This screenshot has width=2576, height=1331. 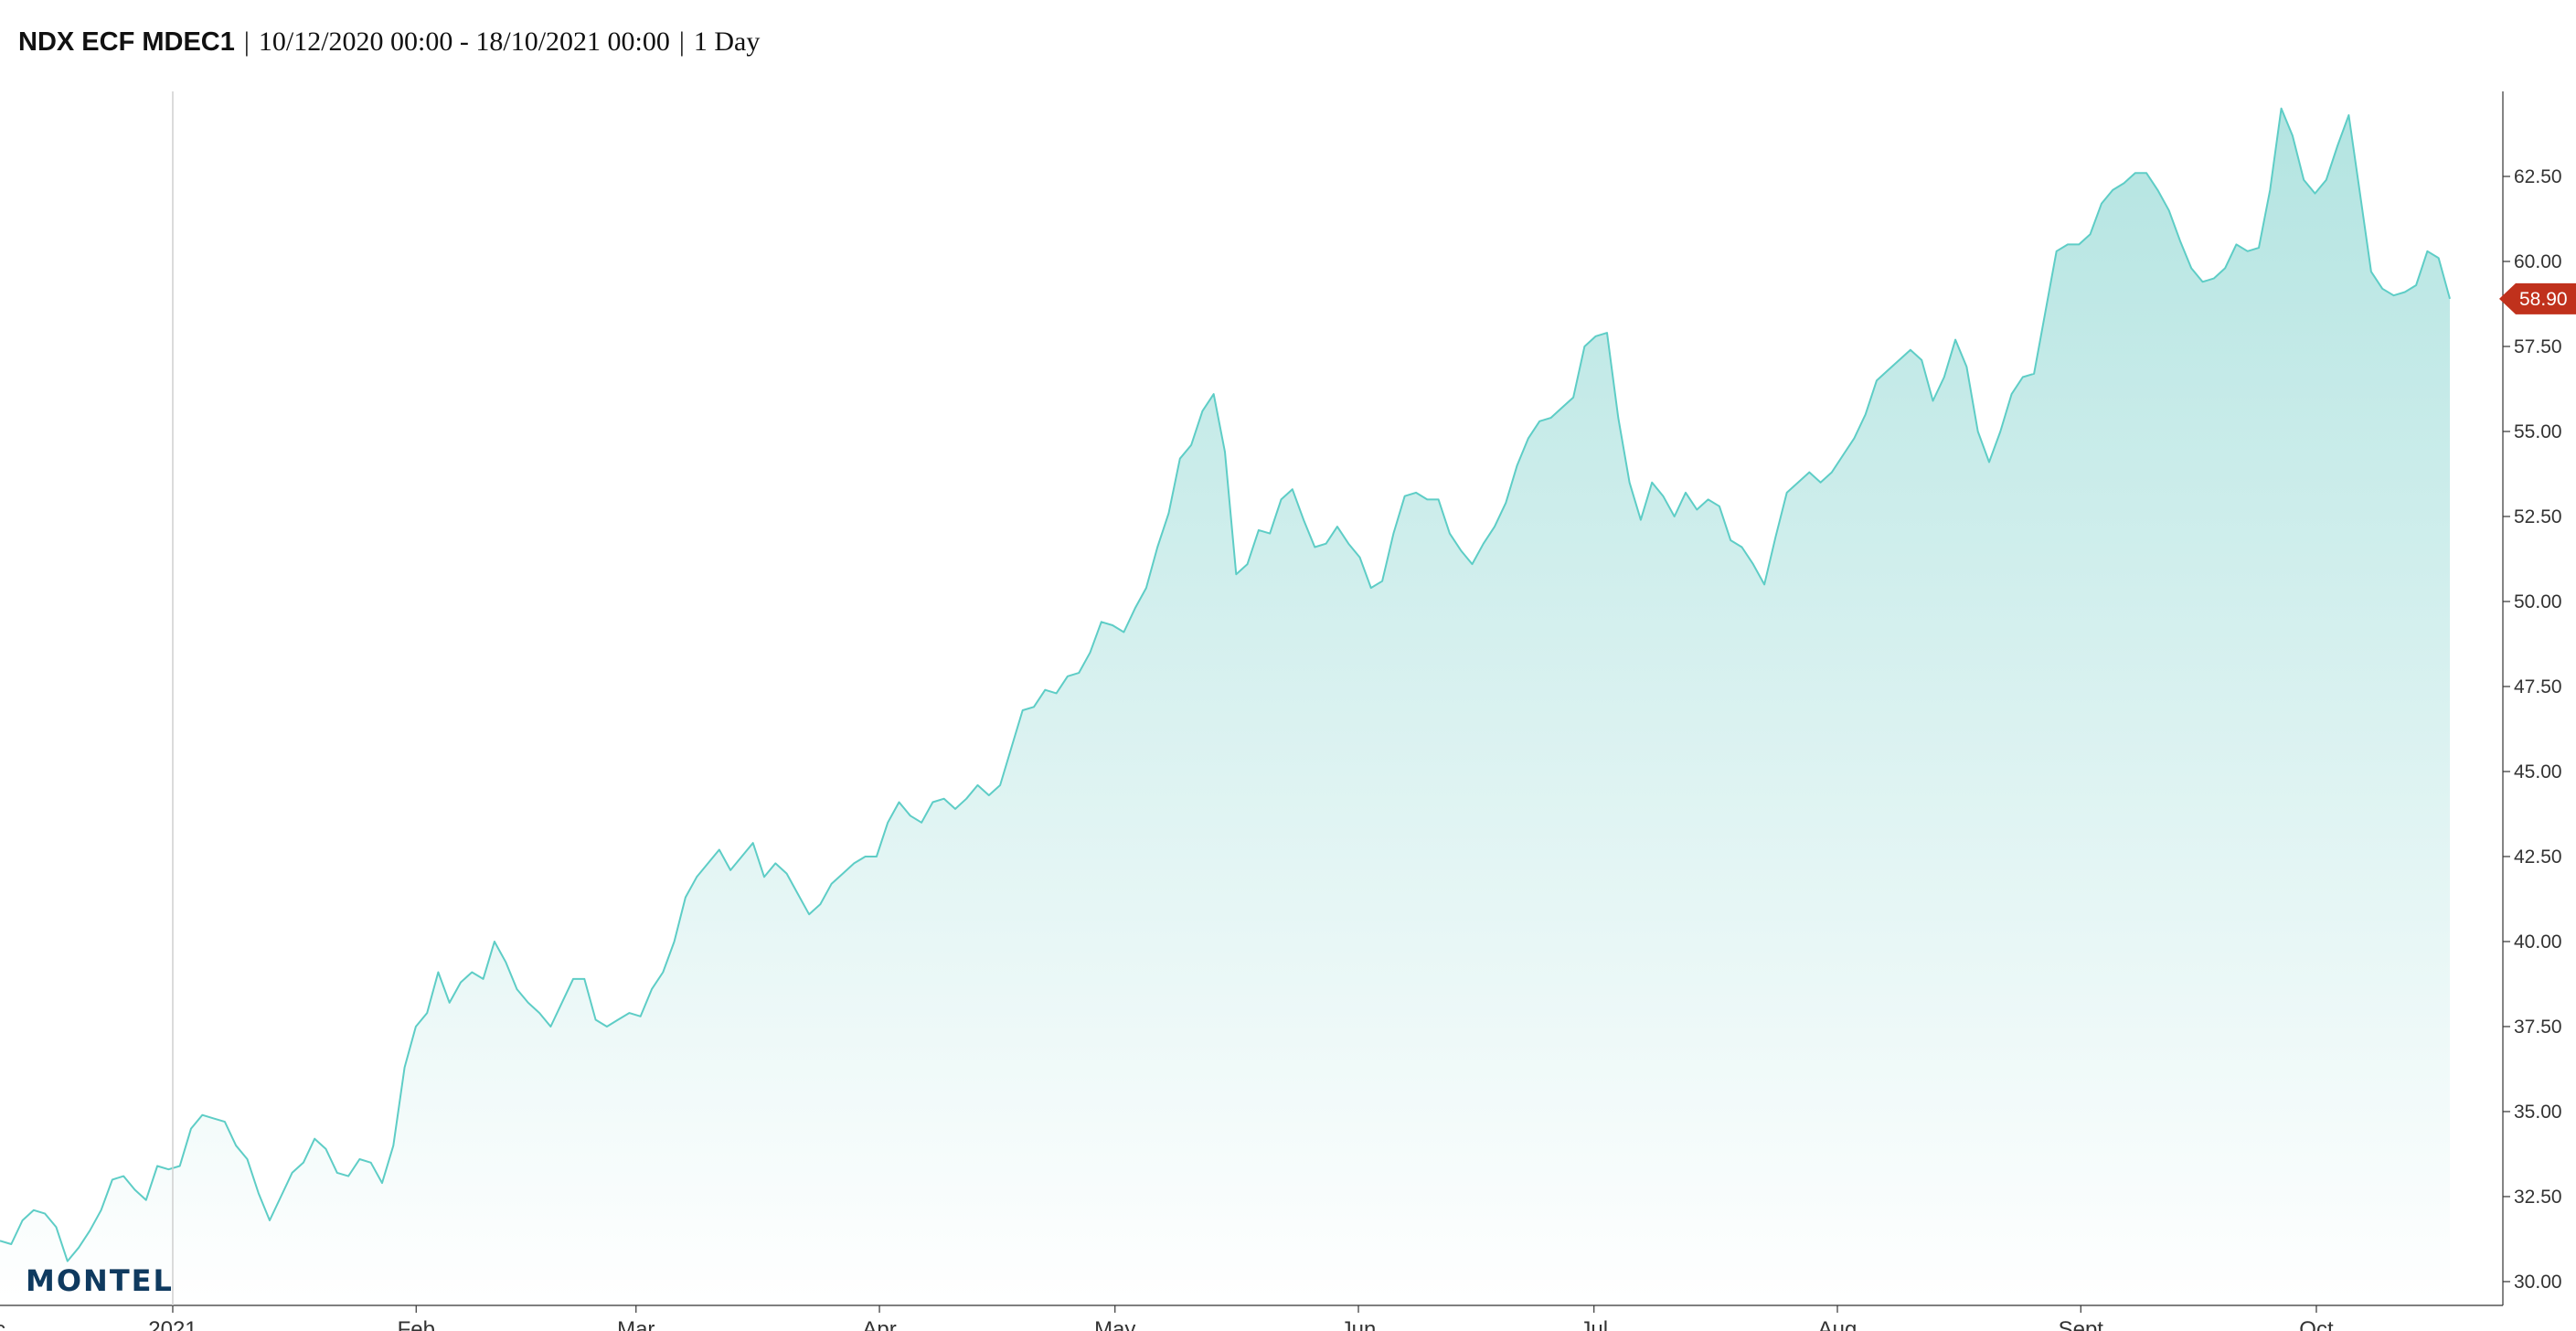 I want to click on price-tag-shape, so click(x=2537, y=298).